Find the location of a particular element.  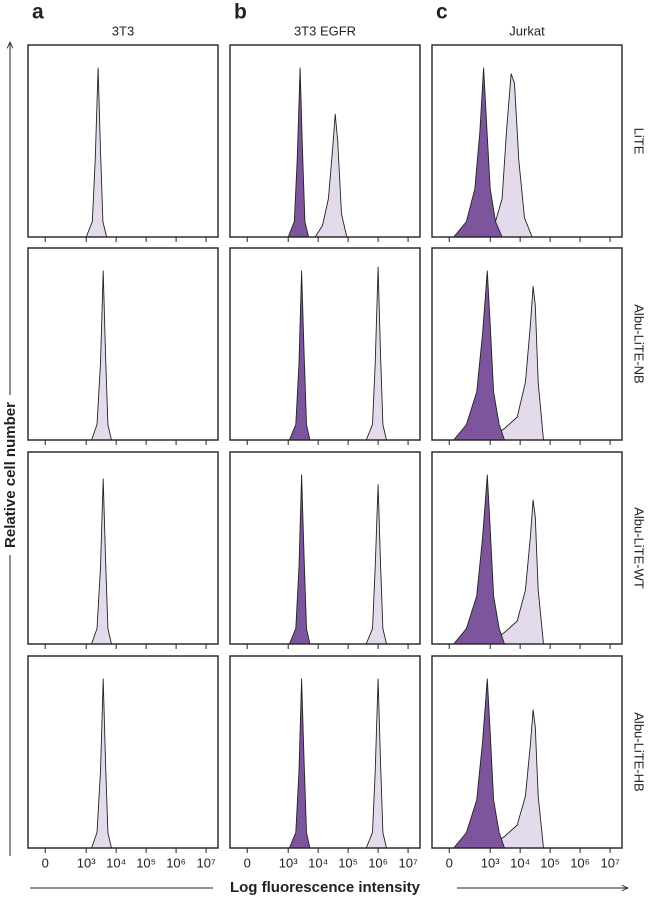

row-label: Albu-LiTE-HB is located at coordinates (639, 751).